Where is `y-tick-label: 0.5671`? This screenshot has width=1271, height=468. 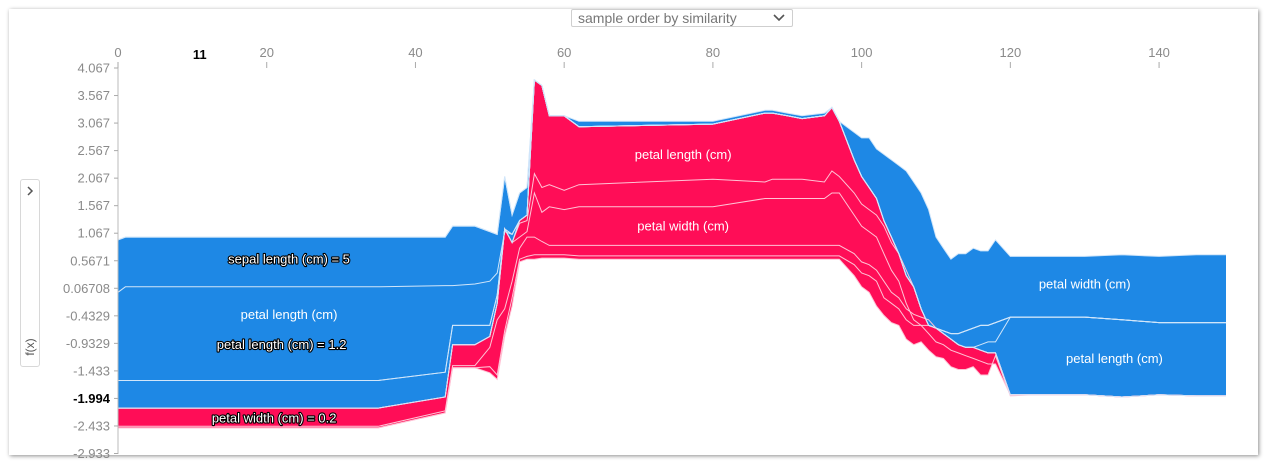
y-tick-label: 0.5671 is located at coordinates (90, 260).